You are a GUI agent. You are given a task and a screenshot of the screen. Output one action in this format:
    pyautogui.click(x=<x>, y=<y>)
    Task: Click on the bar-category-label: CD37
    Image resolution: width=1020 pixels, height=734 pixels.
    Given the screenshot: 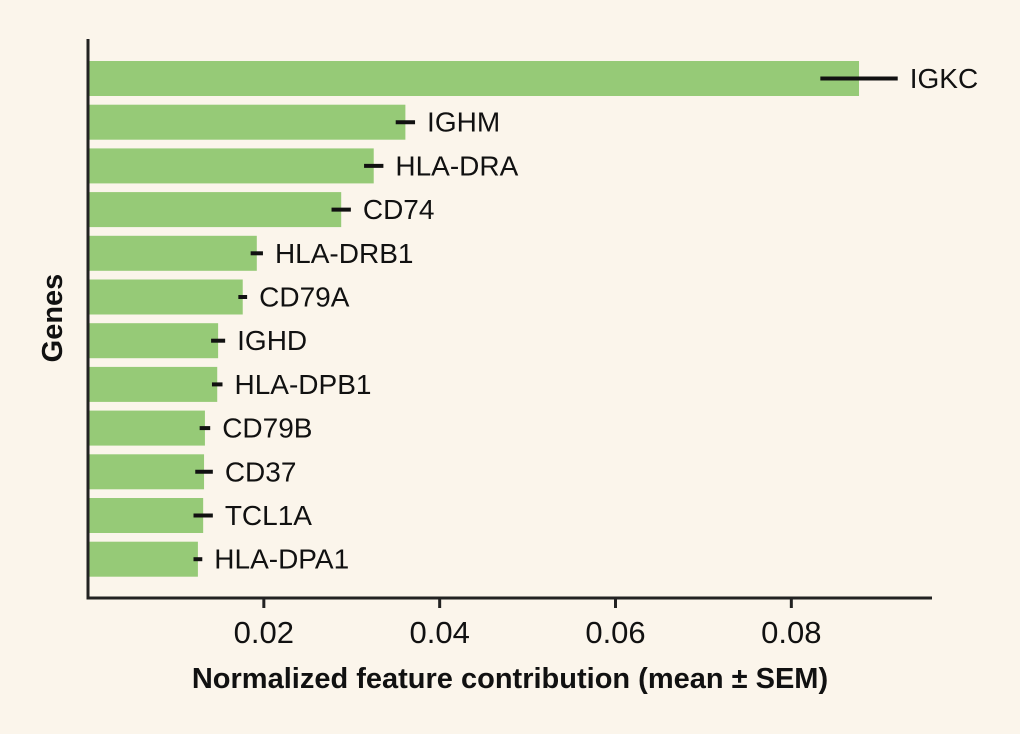 What is the action you would take?
    pyautogui.click(x=261, y=471)
    